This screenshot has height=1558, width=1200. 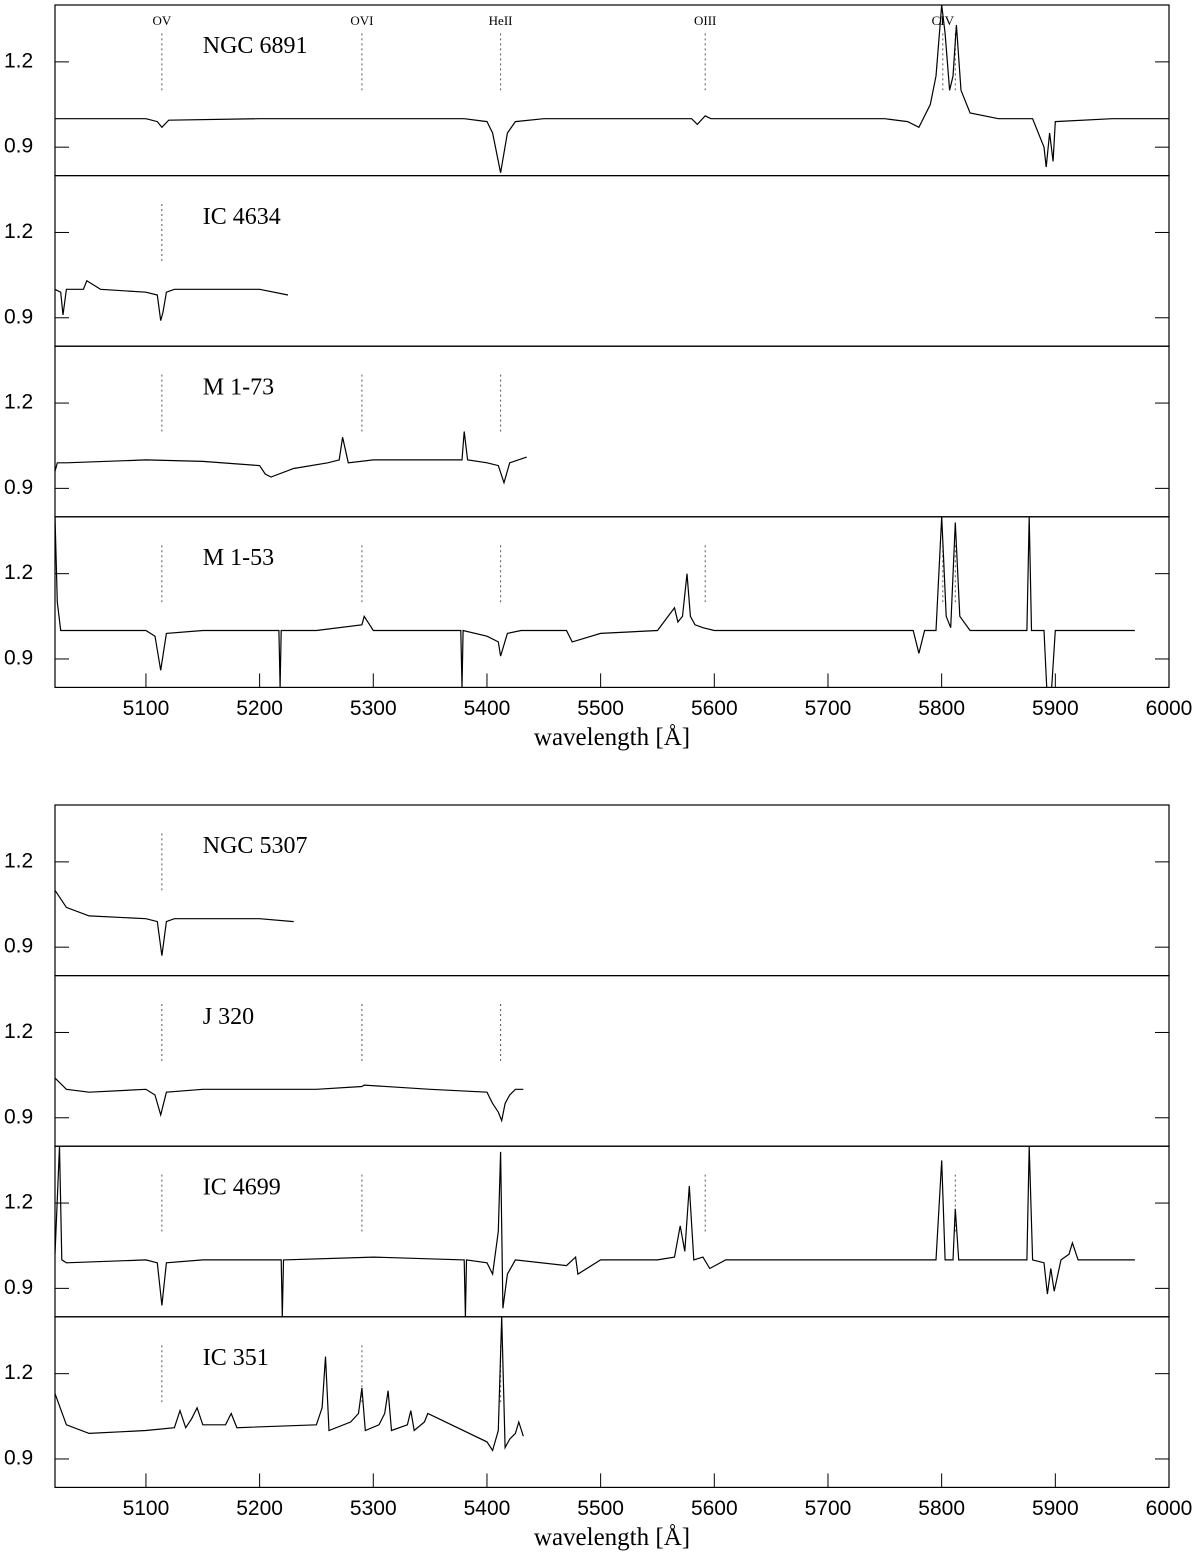 What do you see at coordinates (361, 20) in the screenshot?
I see `line-id: OVI` at bounding box center [361, 20].